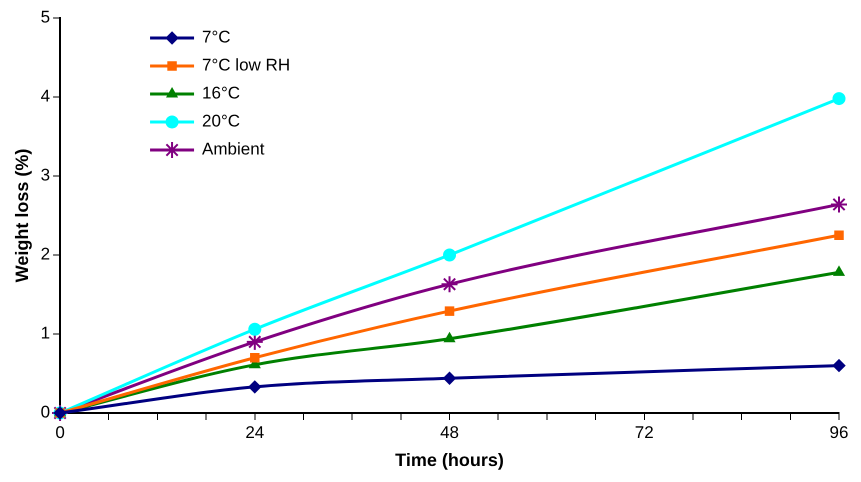 This screenshot has height=482, width=861. What do you see at coordinates (45, 96) in the screenshot?
I see `y-tick-label: 4` at bounding box center [45, 96].